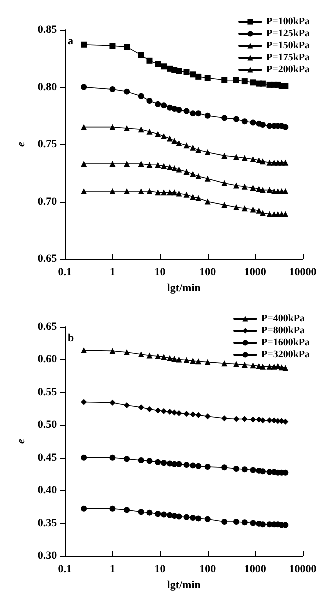 The height and width of the screenshot is (614, 333). I want to click on legend-label: P=1600kPa, so click(286, 343).